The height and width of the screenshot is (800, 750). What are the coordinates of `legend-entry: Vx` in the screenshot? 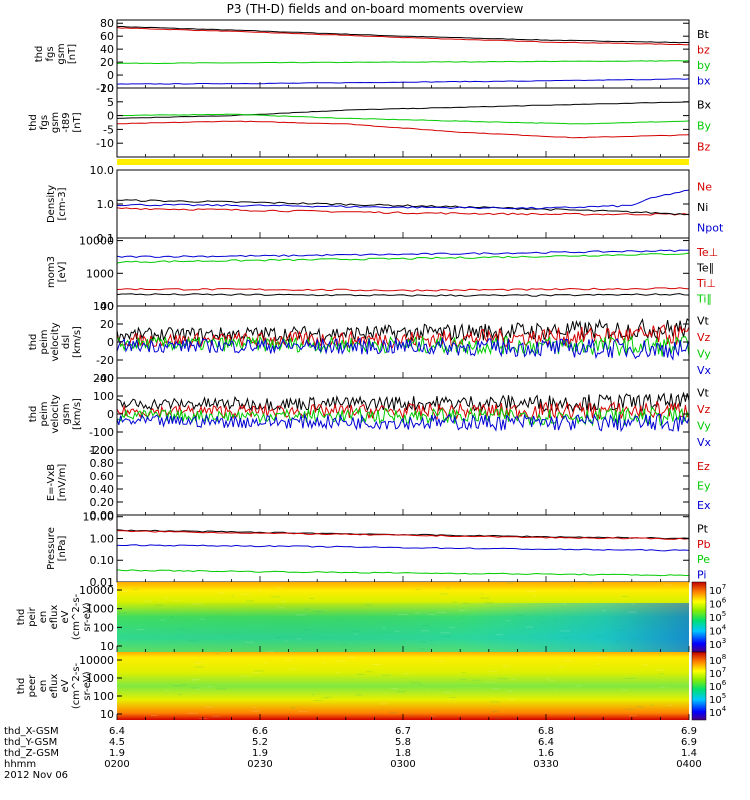 It's located at (704, 442).